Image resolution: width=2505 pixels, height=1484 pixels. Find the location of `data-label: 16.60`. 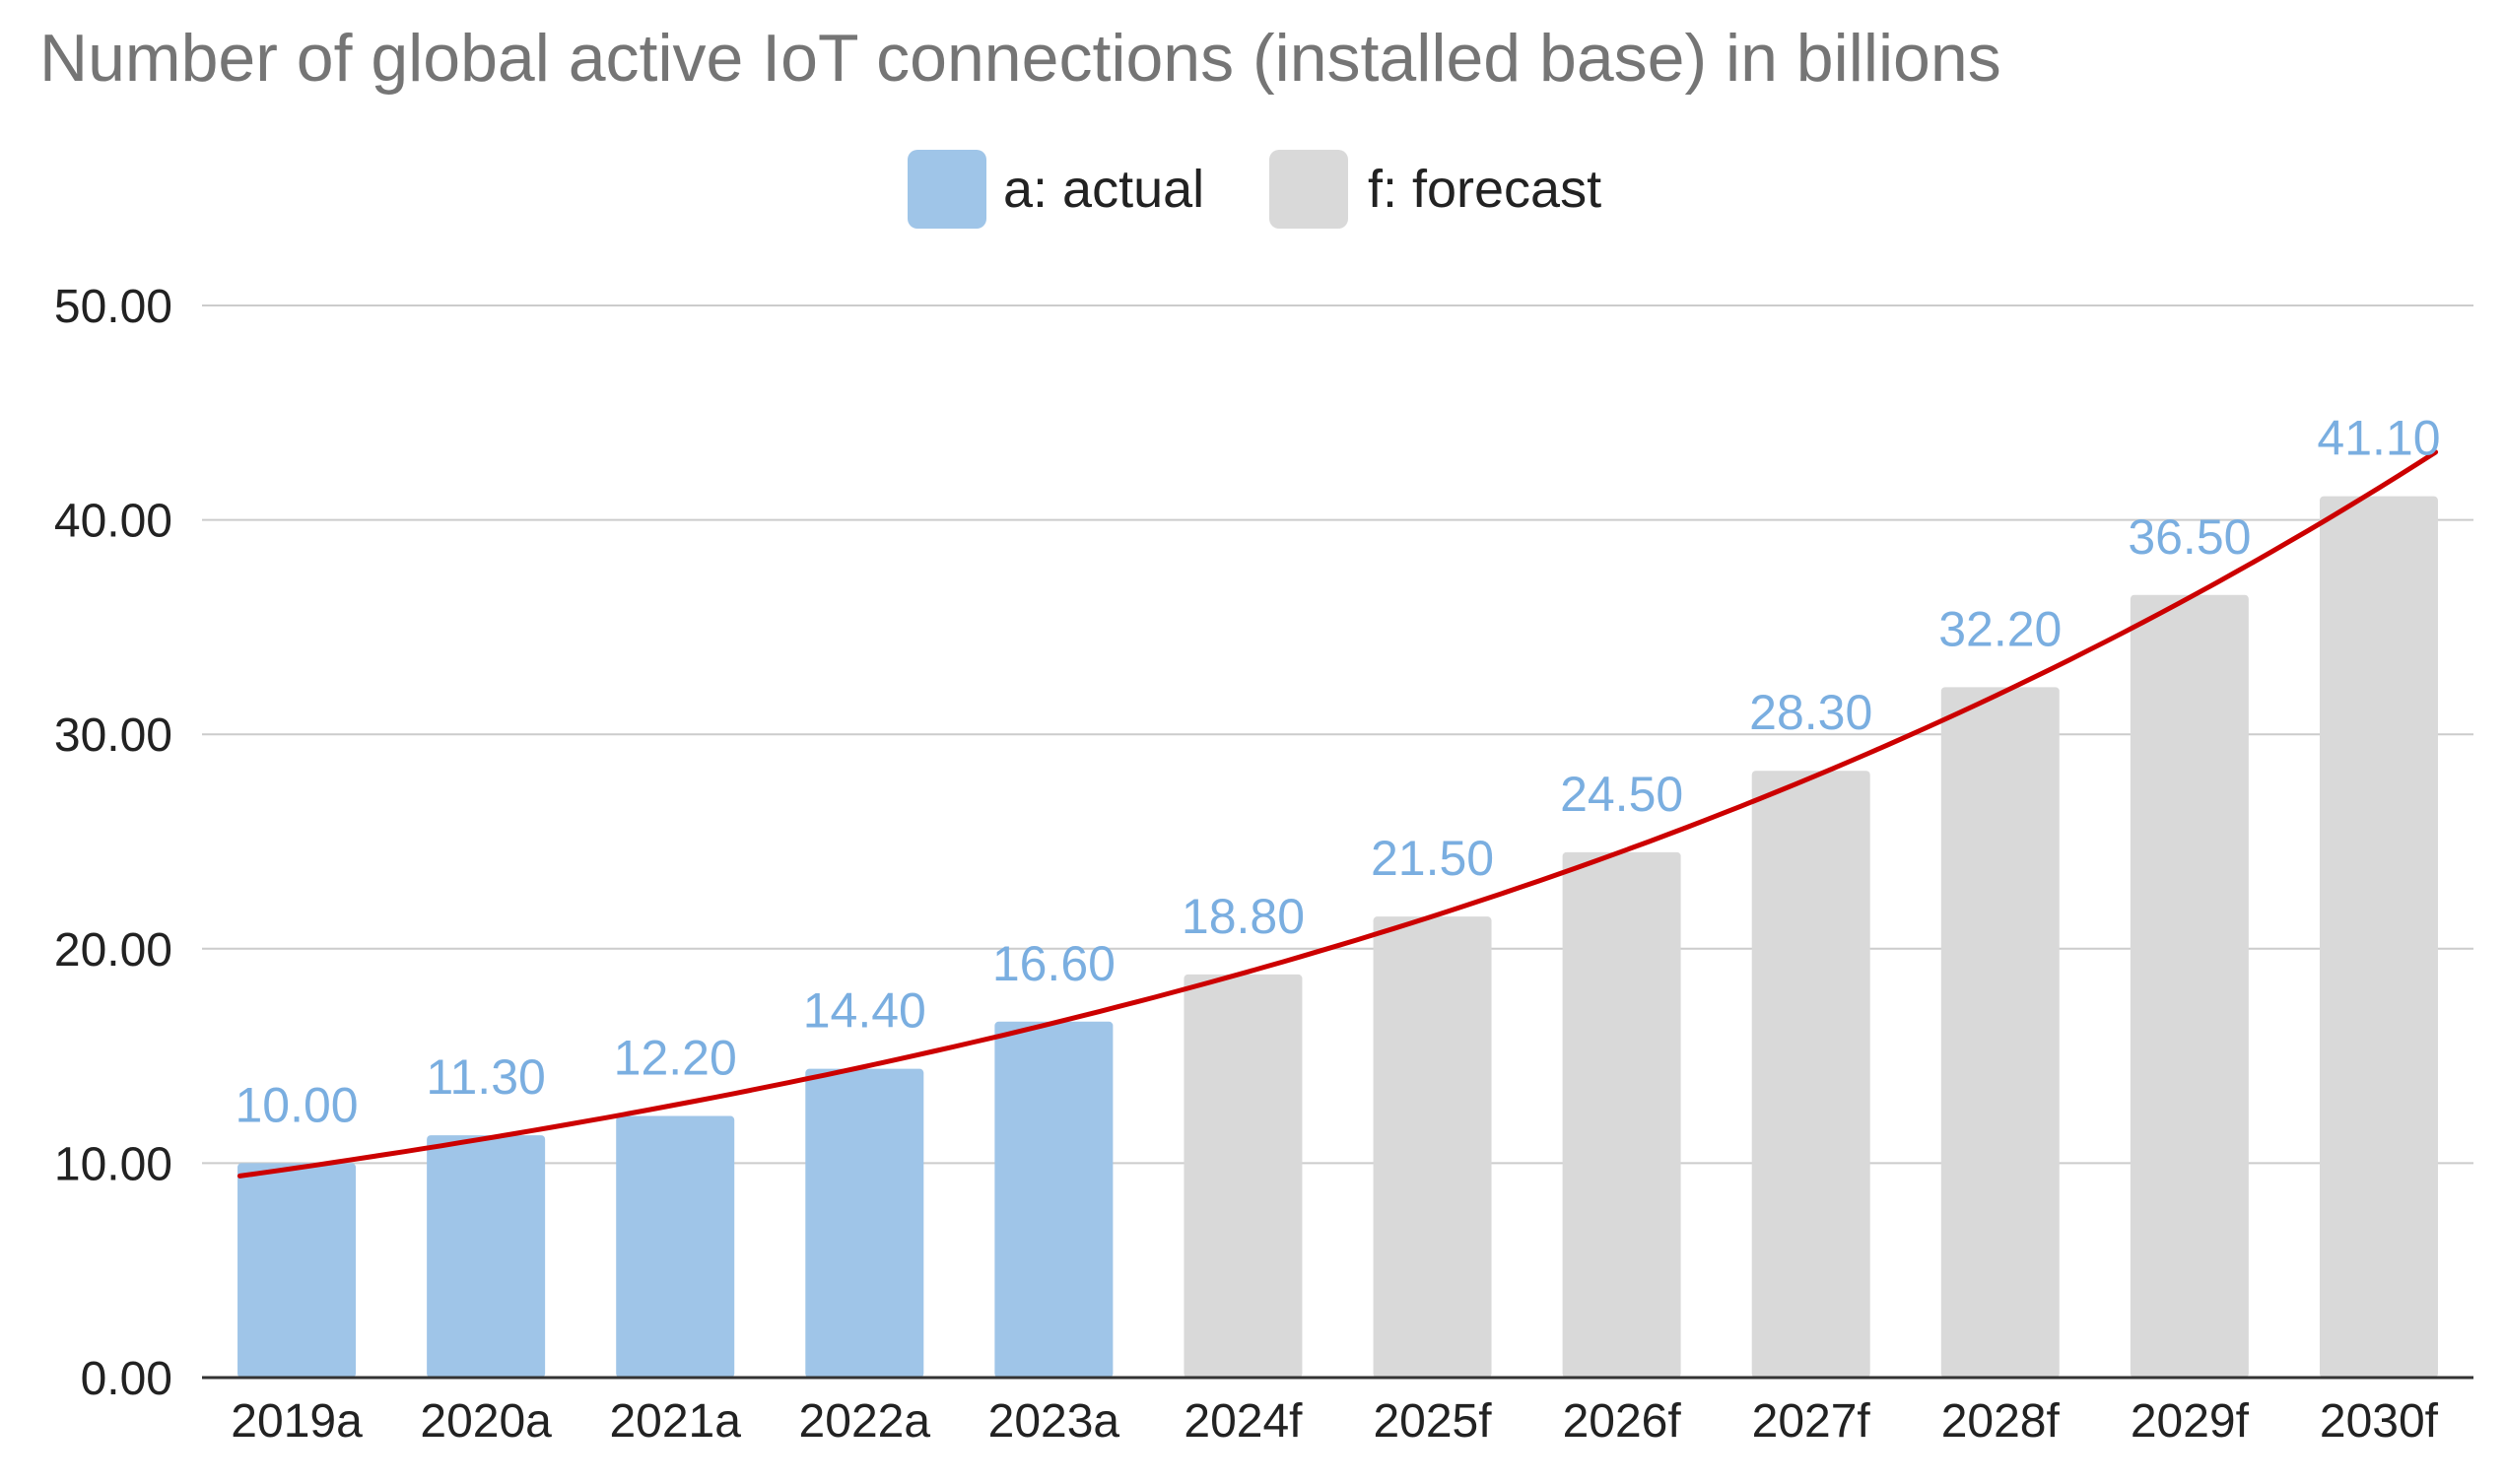

data-label: 16.60 is located at coordinates (1054, 963).